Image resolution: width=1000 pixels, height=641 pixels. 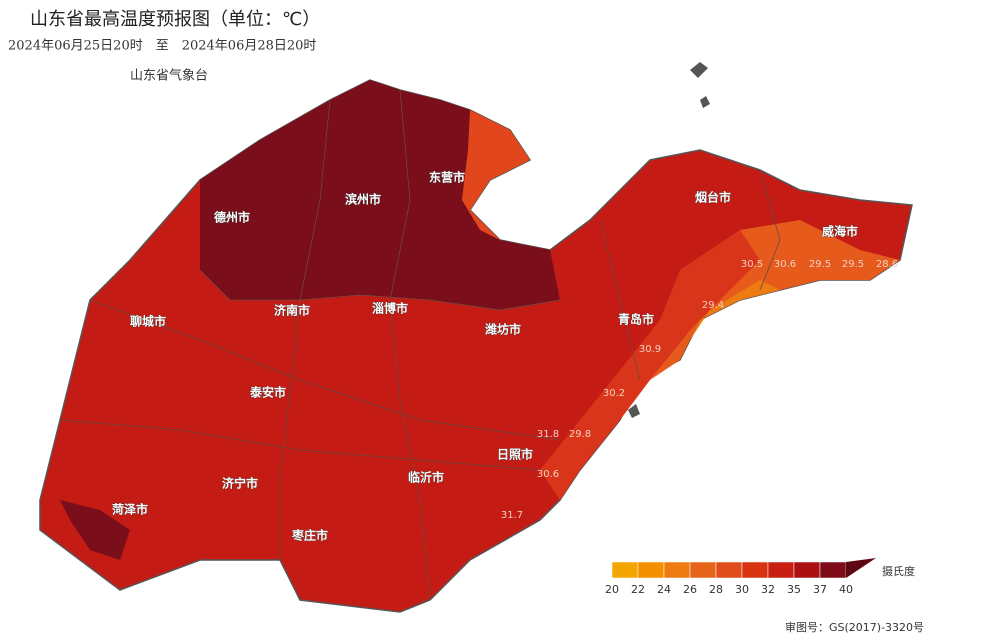 I want to click on station-value: 31.7, so click(x=512, y=515).